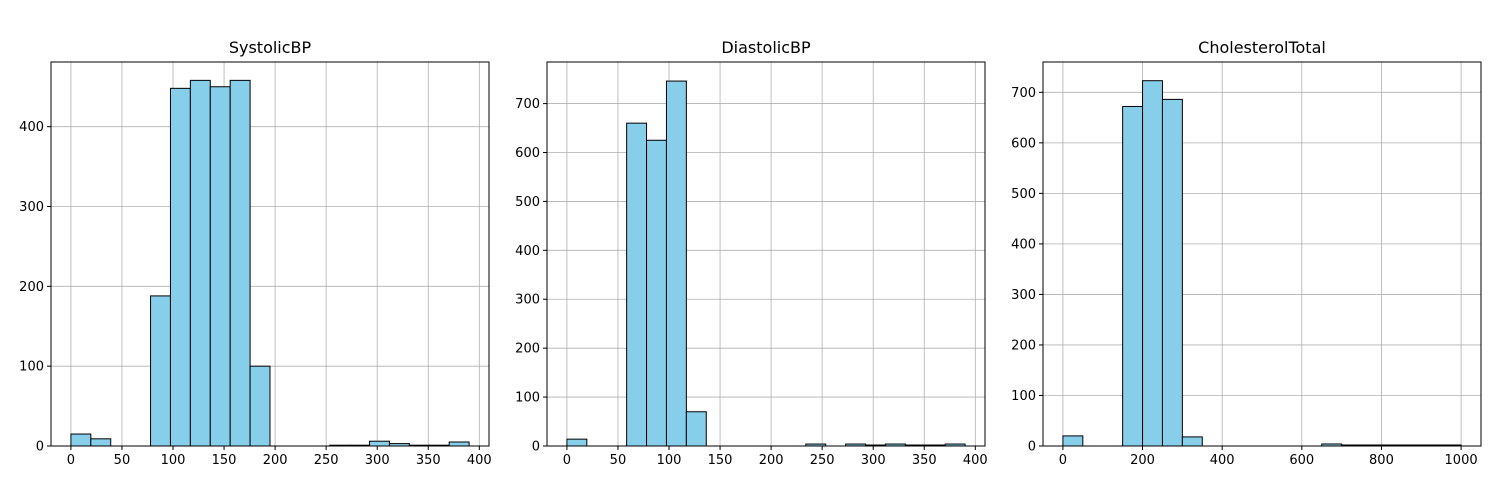  I want to click on chart-title: SystolicBP, so click(270, 47).